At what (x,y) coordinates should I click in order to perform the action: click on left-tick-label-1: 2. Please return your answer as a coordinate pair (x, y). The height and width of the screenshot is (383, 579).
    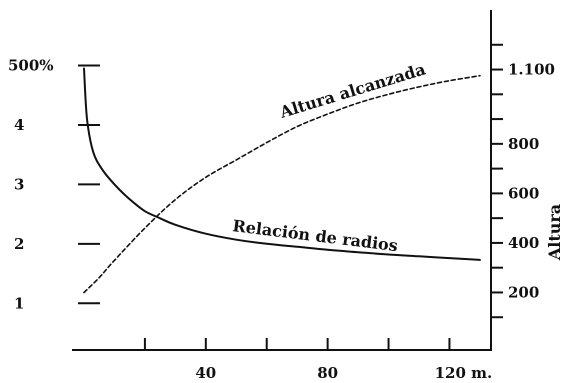
    Looking at the image, I should click on (19, 244).